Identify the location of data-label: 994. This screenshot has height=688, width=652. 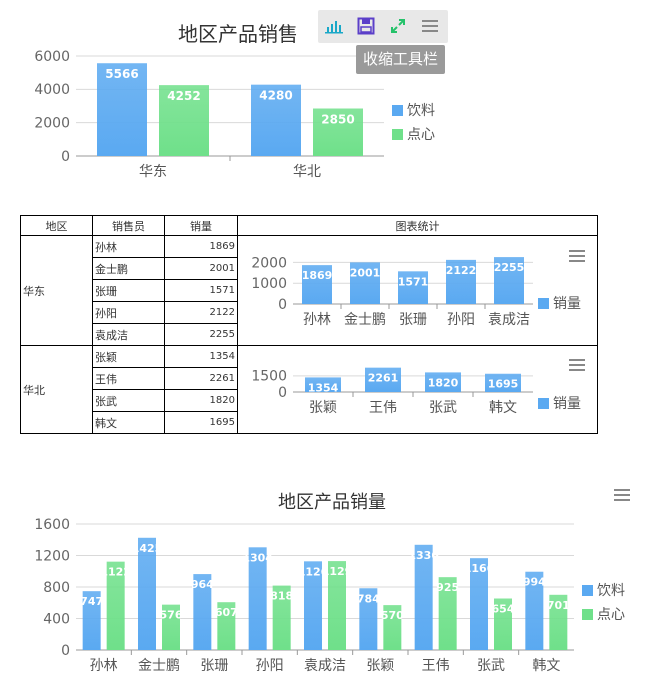
(534, 582).